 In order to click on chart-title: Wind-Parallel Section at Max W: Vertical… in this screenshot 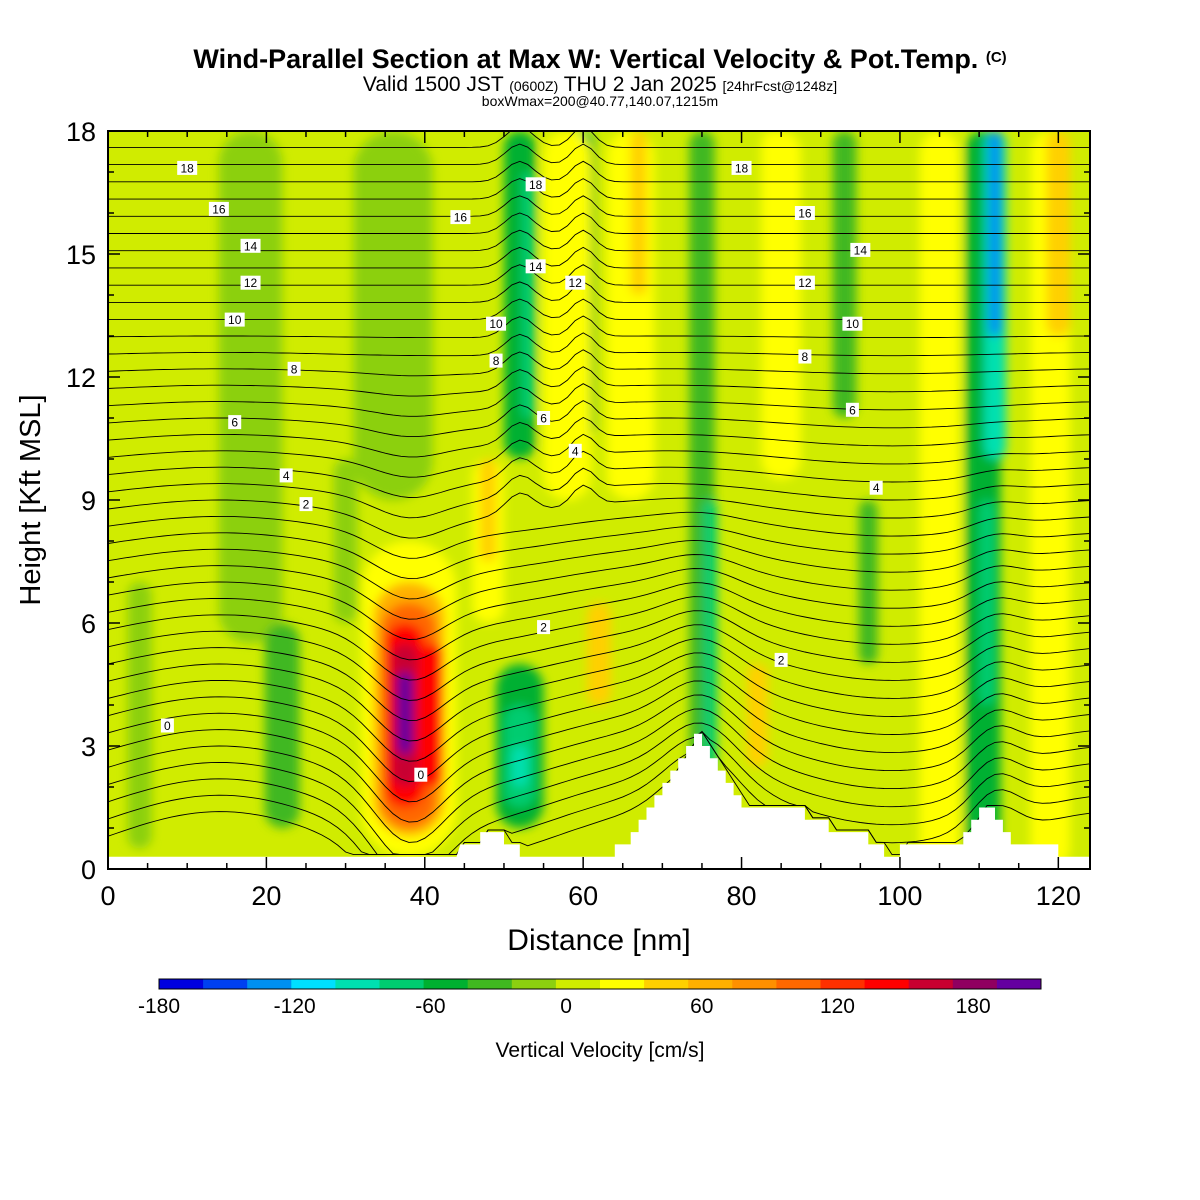, I will do `click(600, 59)`.